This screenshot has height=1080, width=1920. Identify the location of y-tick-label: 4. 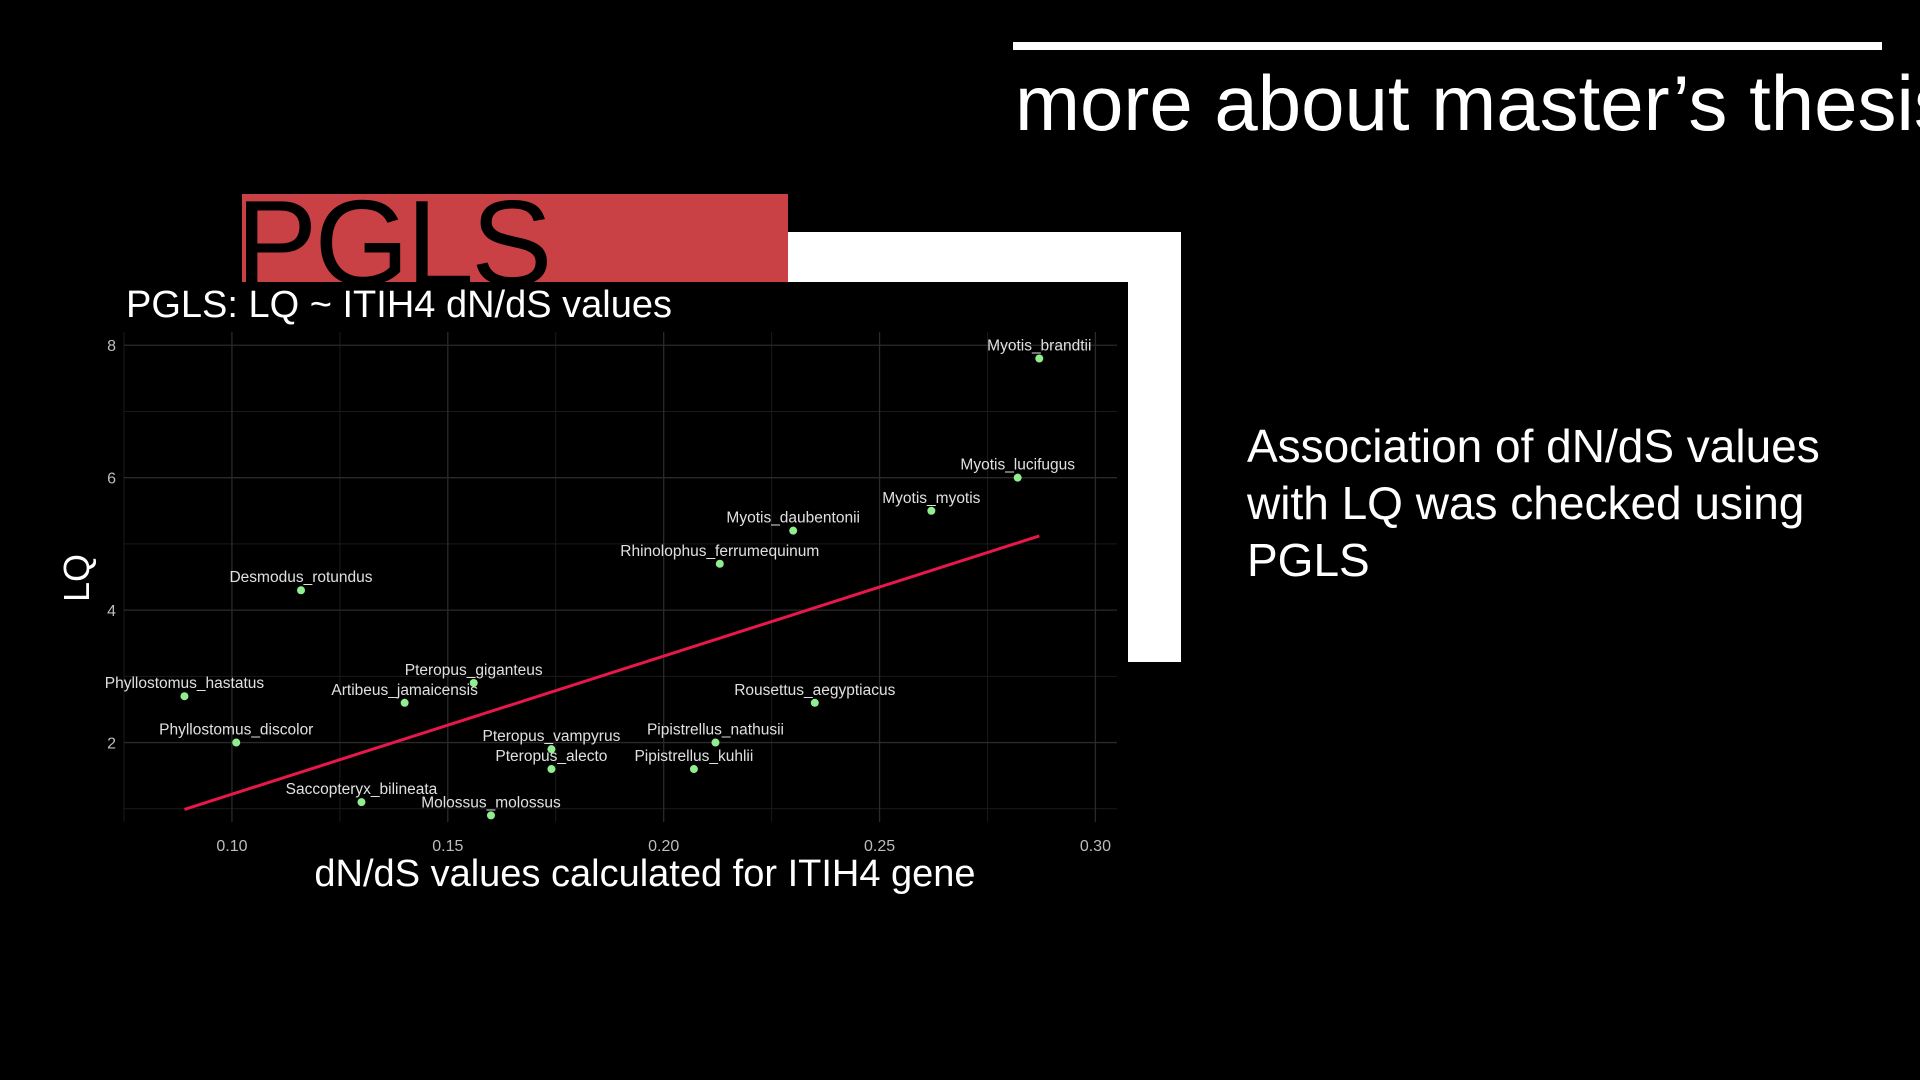
(111, 611).